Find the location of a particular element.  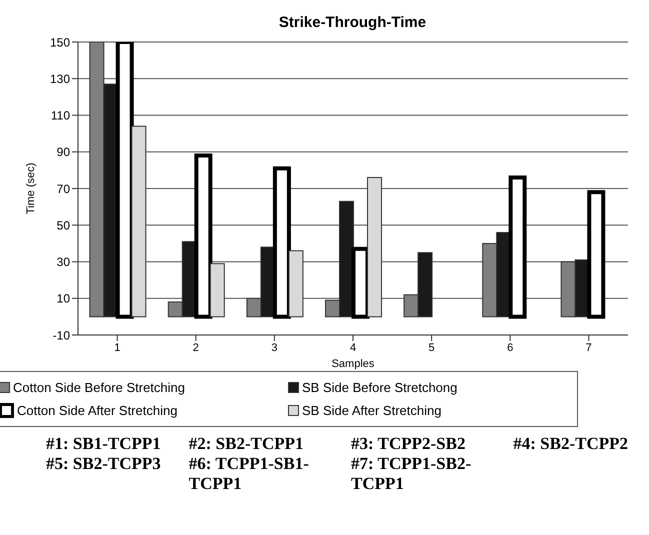

x-tick-label: 5 is located at coordinates (431, 348).